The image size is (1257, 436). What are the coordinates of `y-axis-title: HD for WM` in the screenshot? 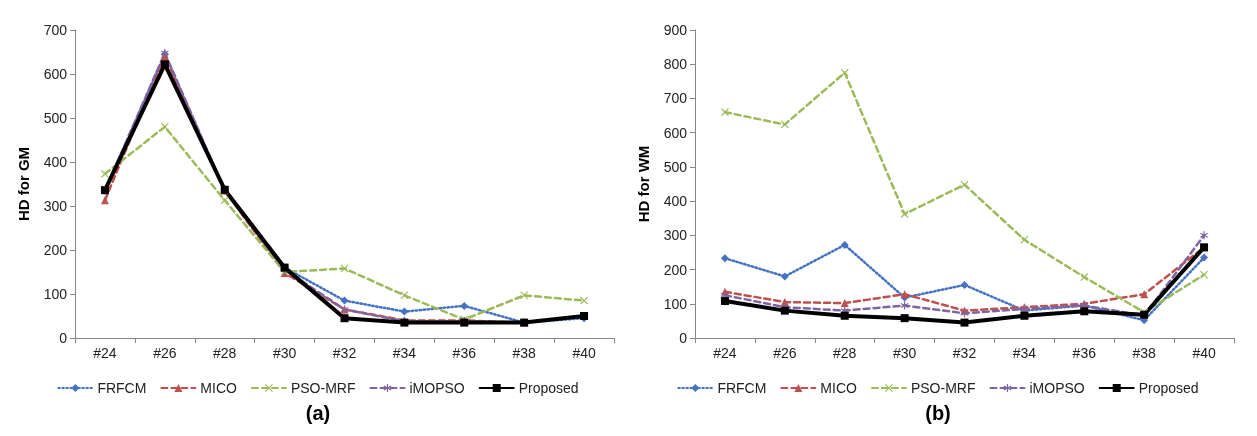 It's located at (643, 184).